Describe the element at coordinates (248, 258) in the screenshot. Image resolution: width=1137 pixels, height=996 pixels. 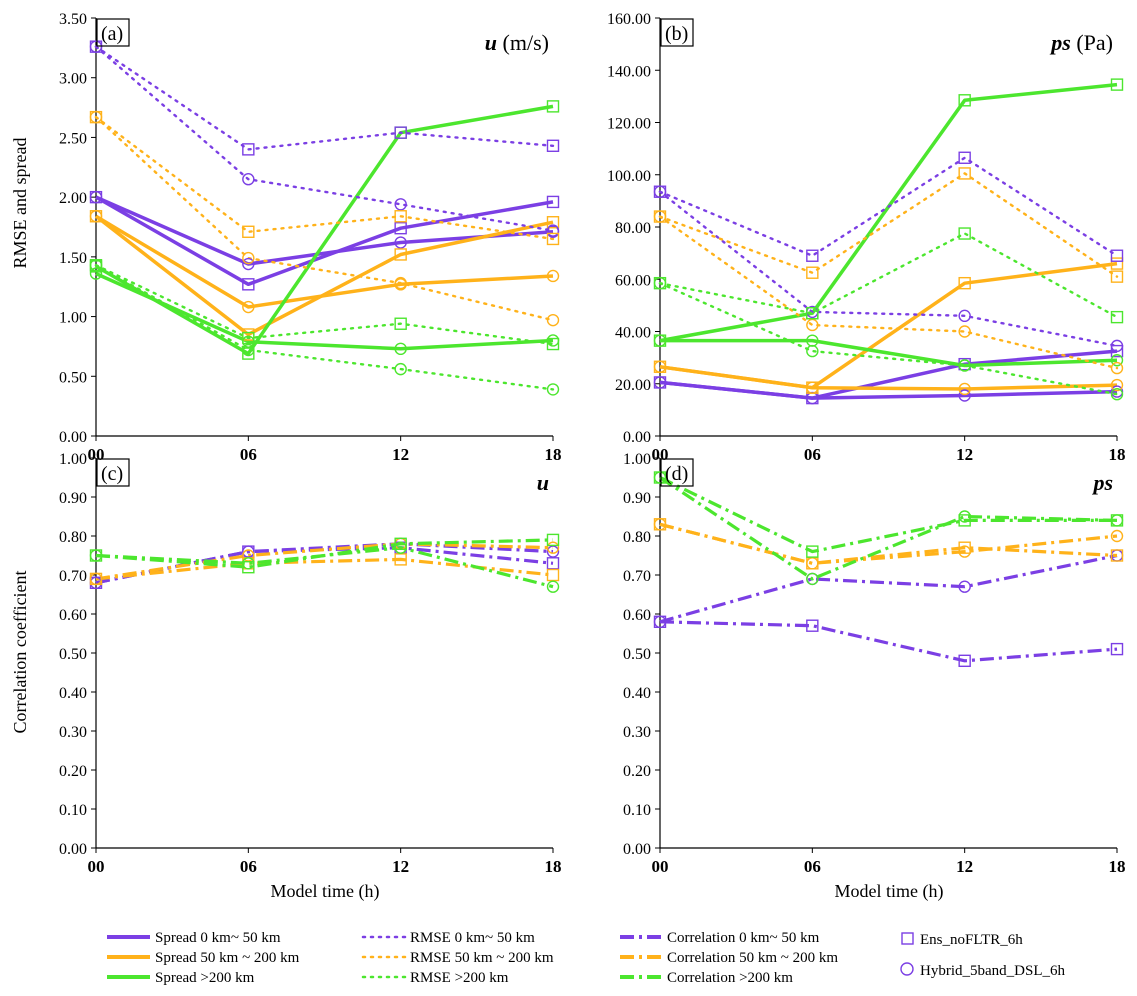
I see `panel-a-point-rmse-50-km-200-km-hybrid` at that location.